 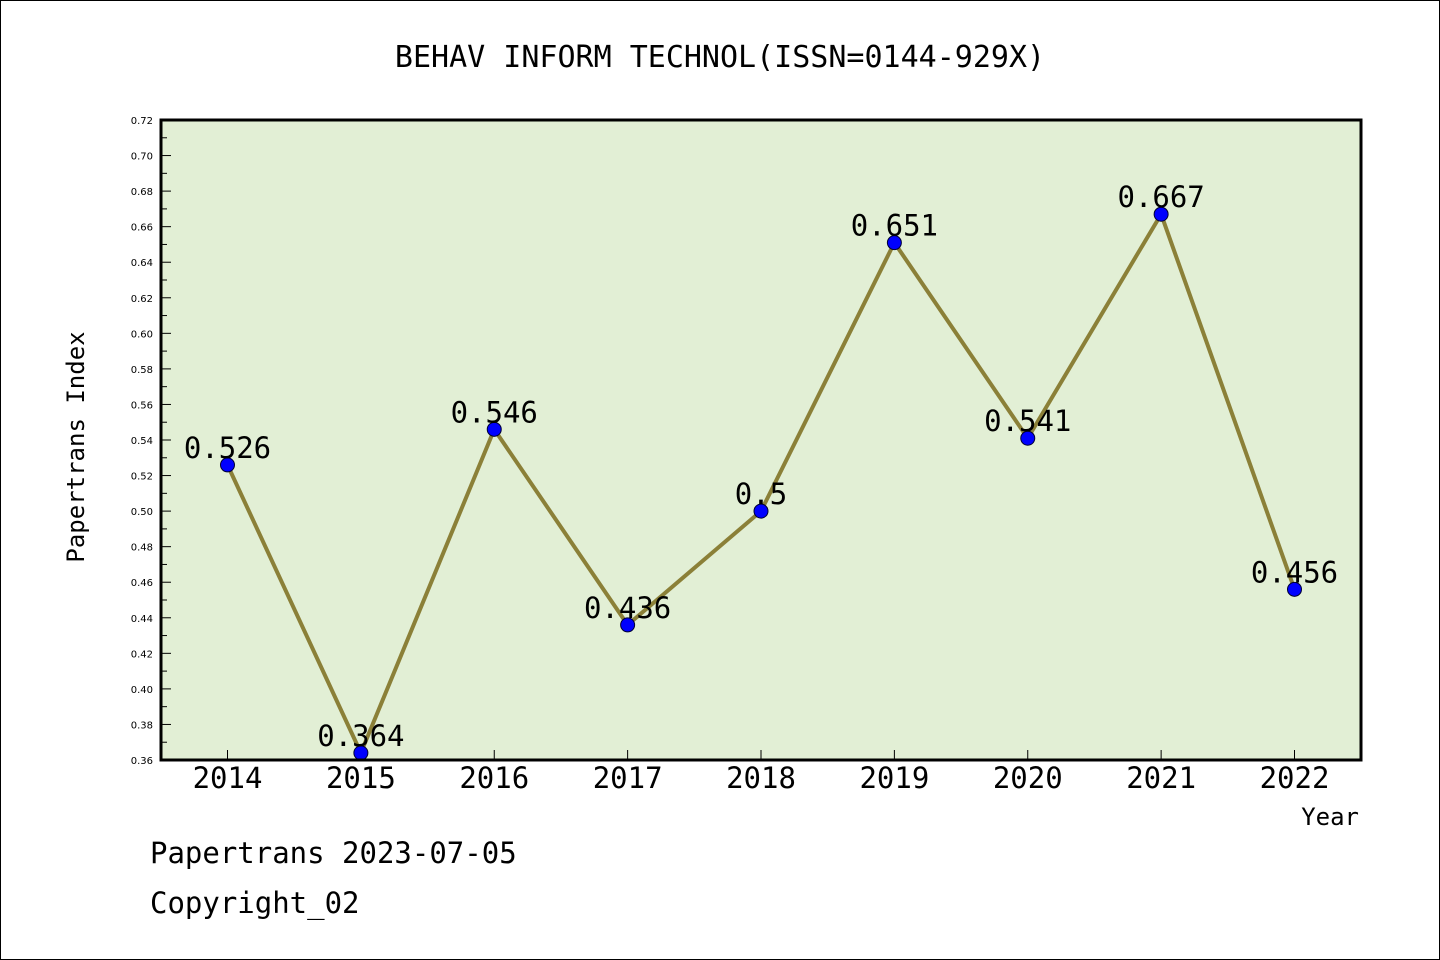 I want to click on y-tick-label: 0.46, so click(x=142, y=583).